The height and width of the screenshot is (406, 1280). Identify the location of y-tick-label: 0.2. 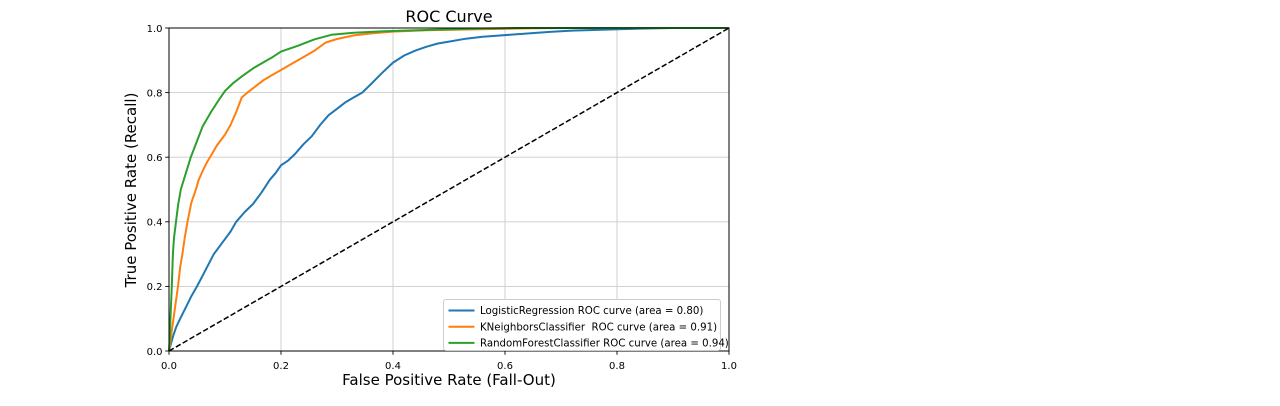
(155, 287).